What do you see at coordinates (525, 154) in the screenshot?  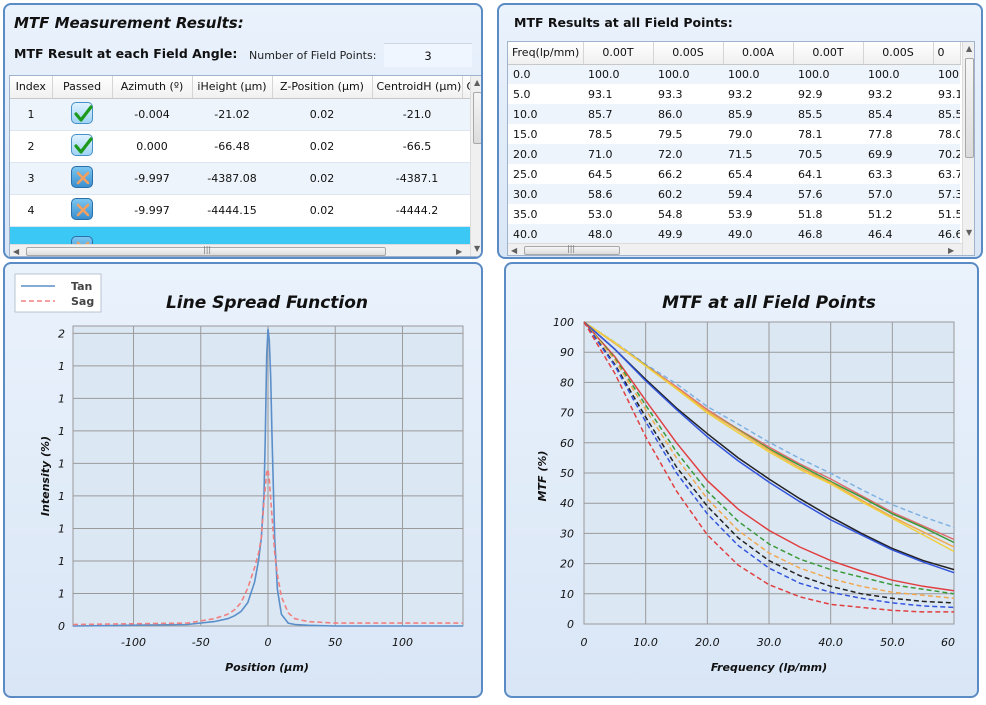 I see `frequency-cell: 20.0` at bounding box center [525, 154].